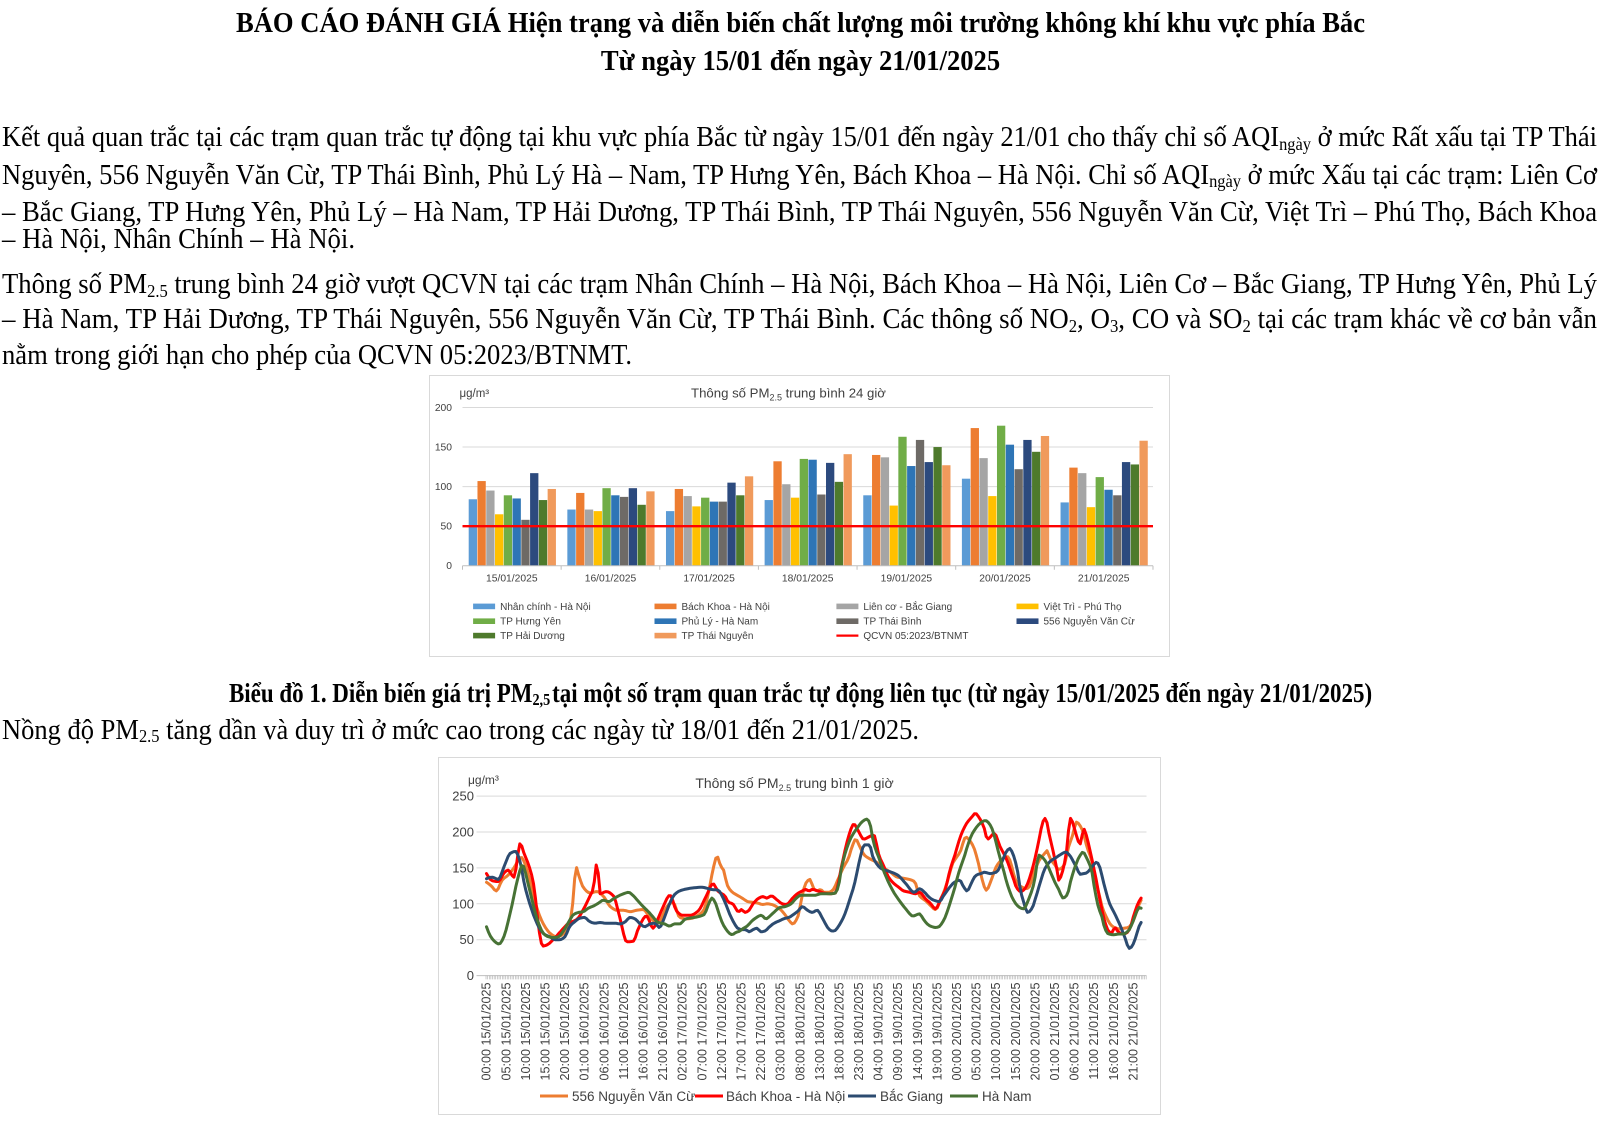  I want to click on svg-text: 13:00 18/01/2025, so click(820, 1032).